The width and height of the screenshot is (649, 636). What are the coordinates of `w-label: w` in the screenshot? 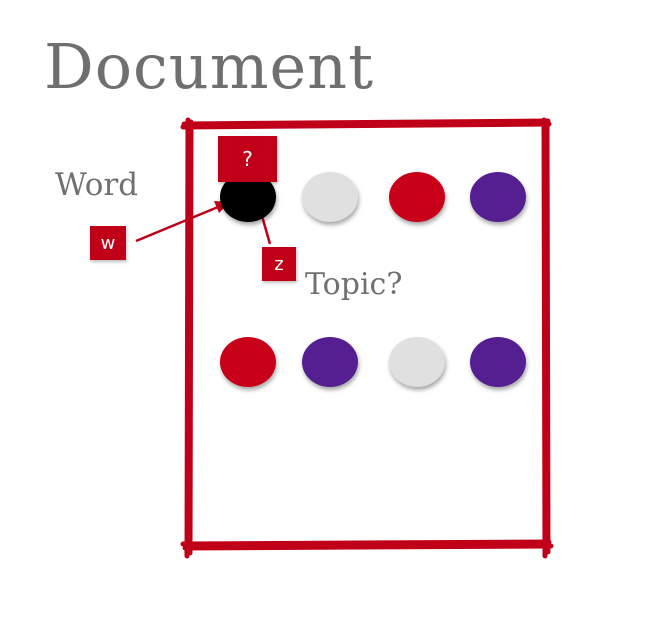 It's located at (108, 243).